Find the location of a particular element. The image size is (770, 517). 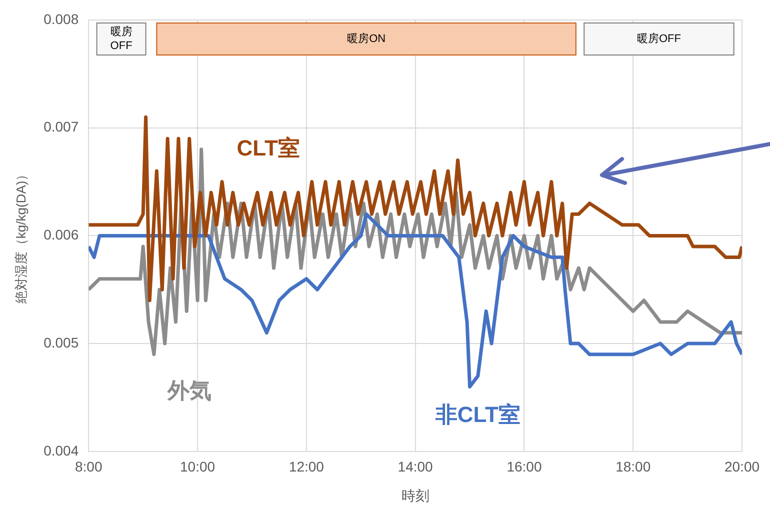

y-tick-label: 0.007 is located at coordinates (61, 126).